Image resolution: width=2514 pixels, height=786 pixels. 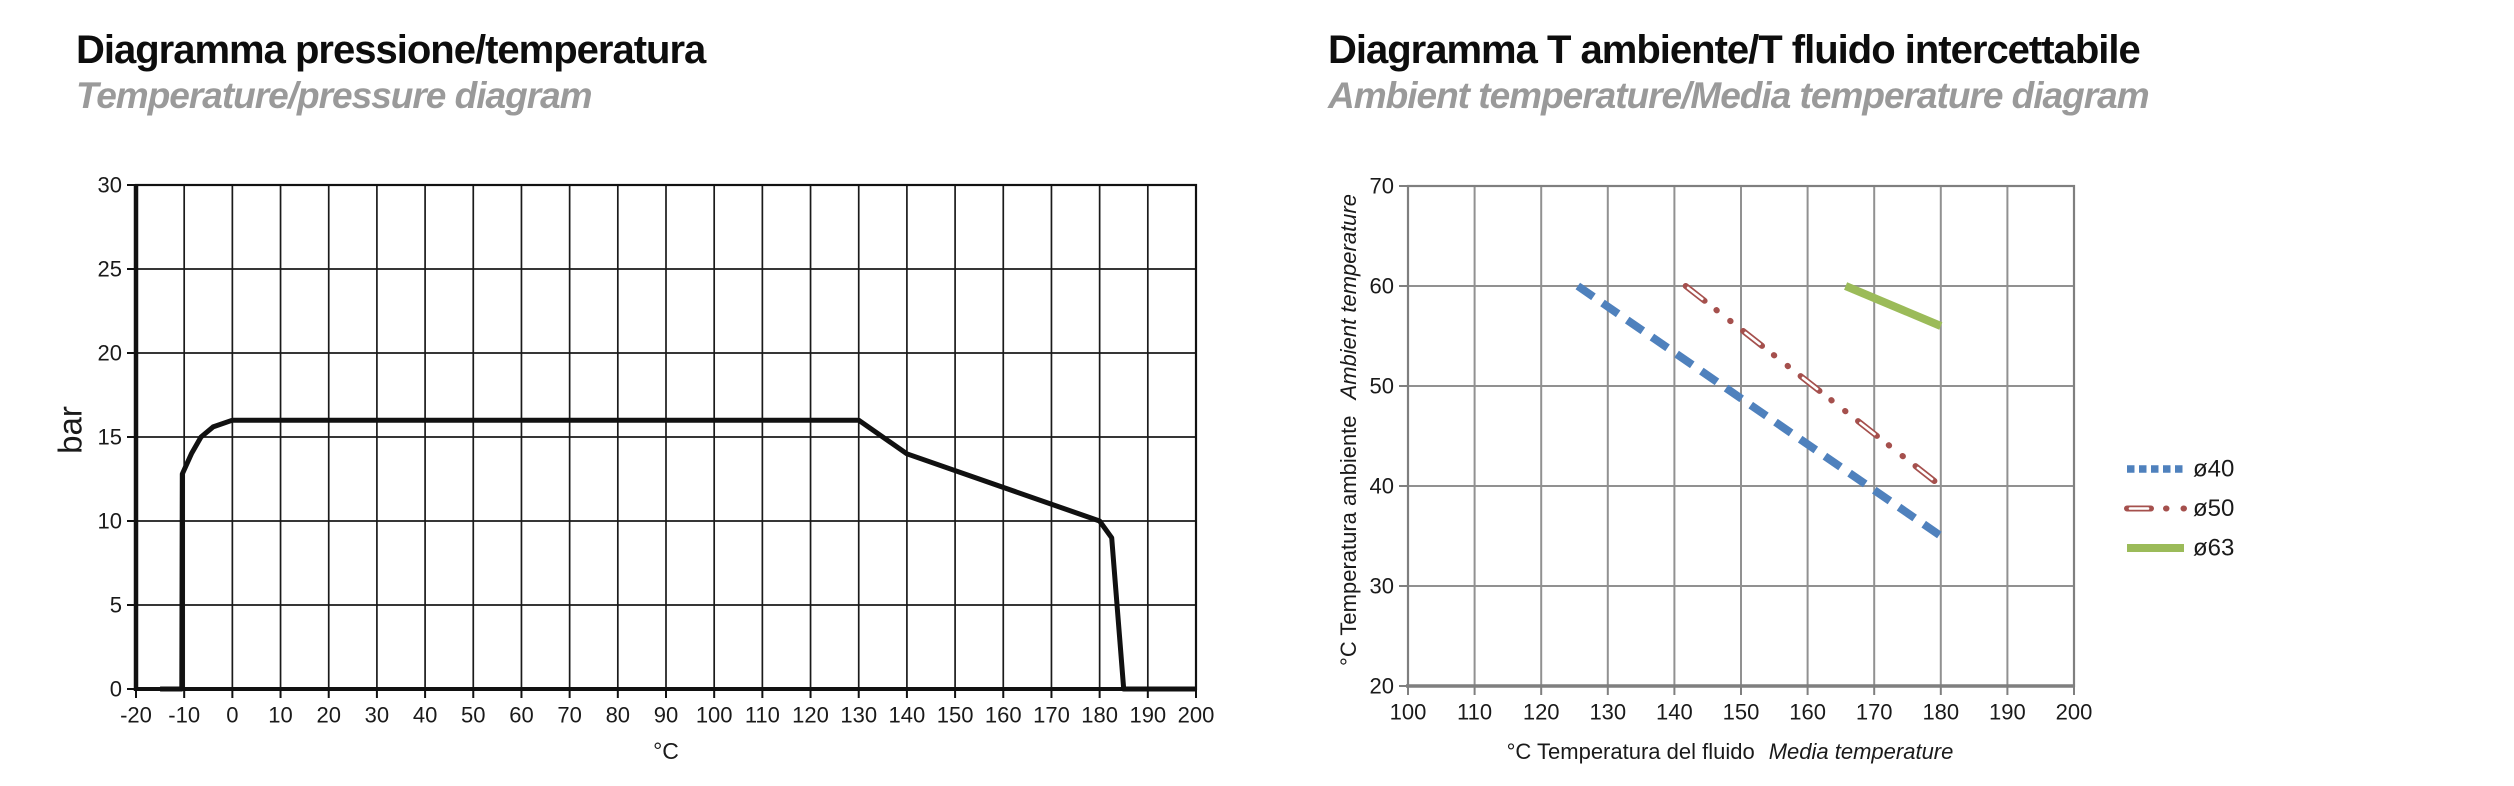 What do you see at coordinates (377, 715) in the screenshot?
I see `x-tick-label: 30` at bounding box center [377, 715].